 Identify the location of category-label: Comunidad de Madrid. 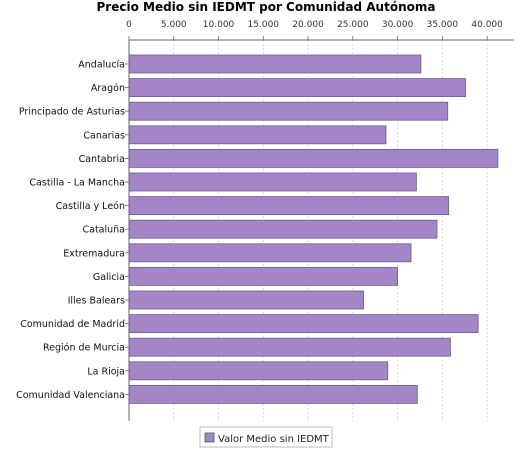
(72, 324).